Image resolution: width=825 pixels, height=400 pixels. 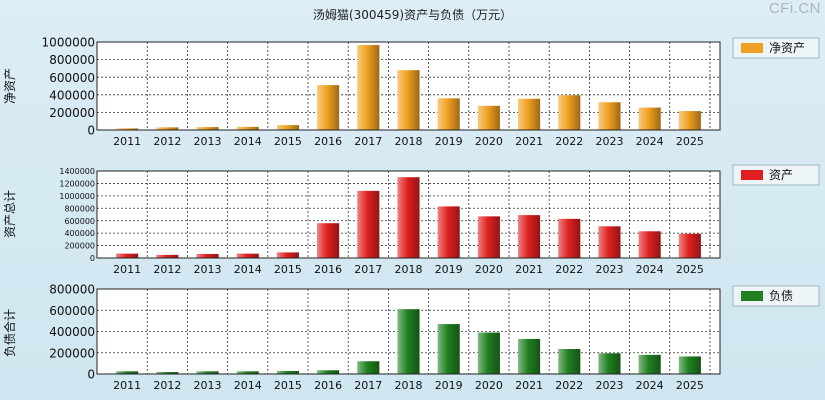 I want to click on legend: 资产, so click(x=776, y=175).